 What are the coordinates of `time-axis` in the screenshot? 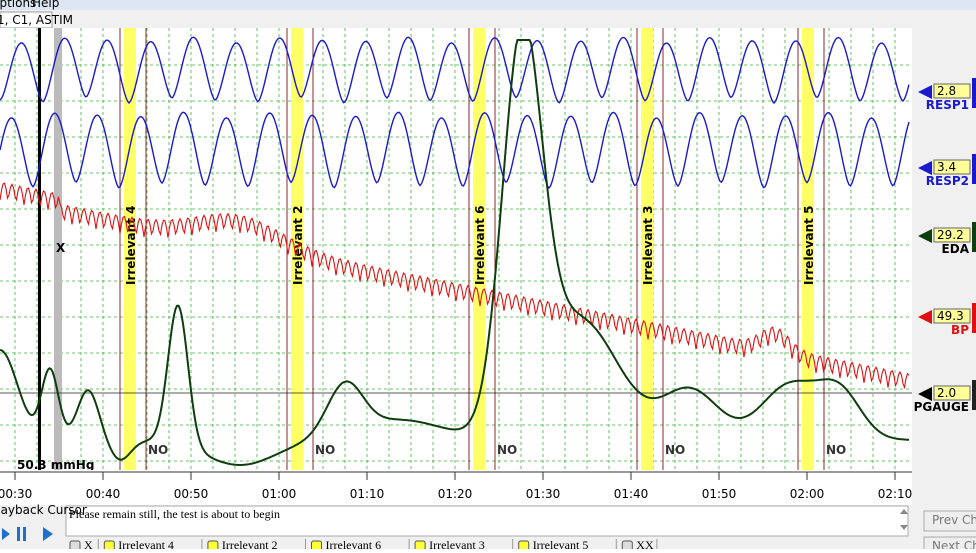 It's located at (456, 487).